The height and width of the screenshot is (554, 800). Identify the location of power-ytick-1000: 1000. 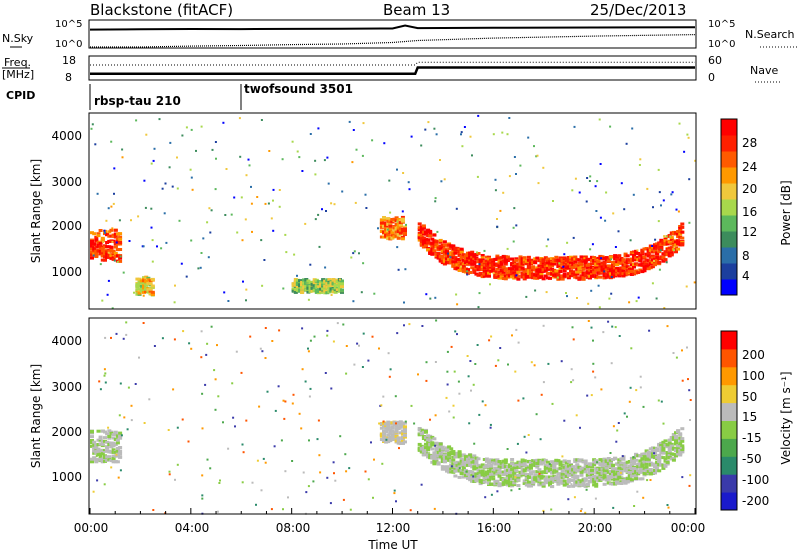
(66, 272).